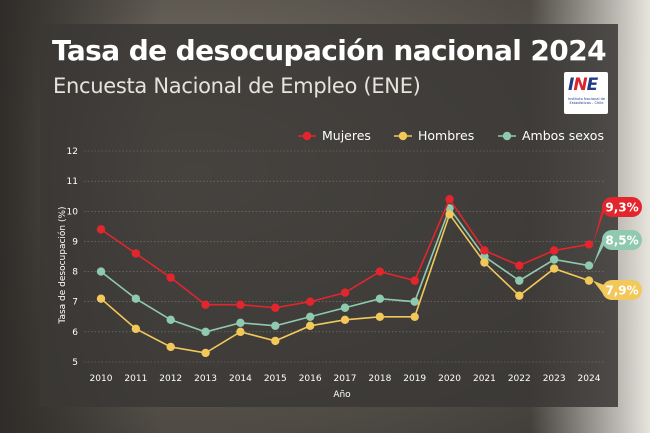  I want to click on x-tick-label: 2014, so click(240, 379).